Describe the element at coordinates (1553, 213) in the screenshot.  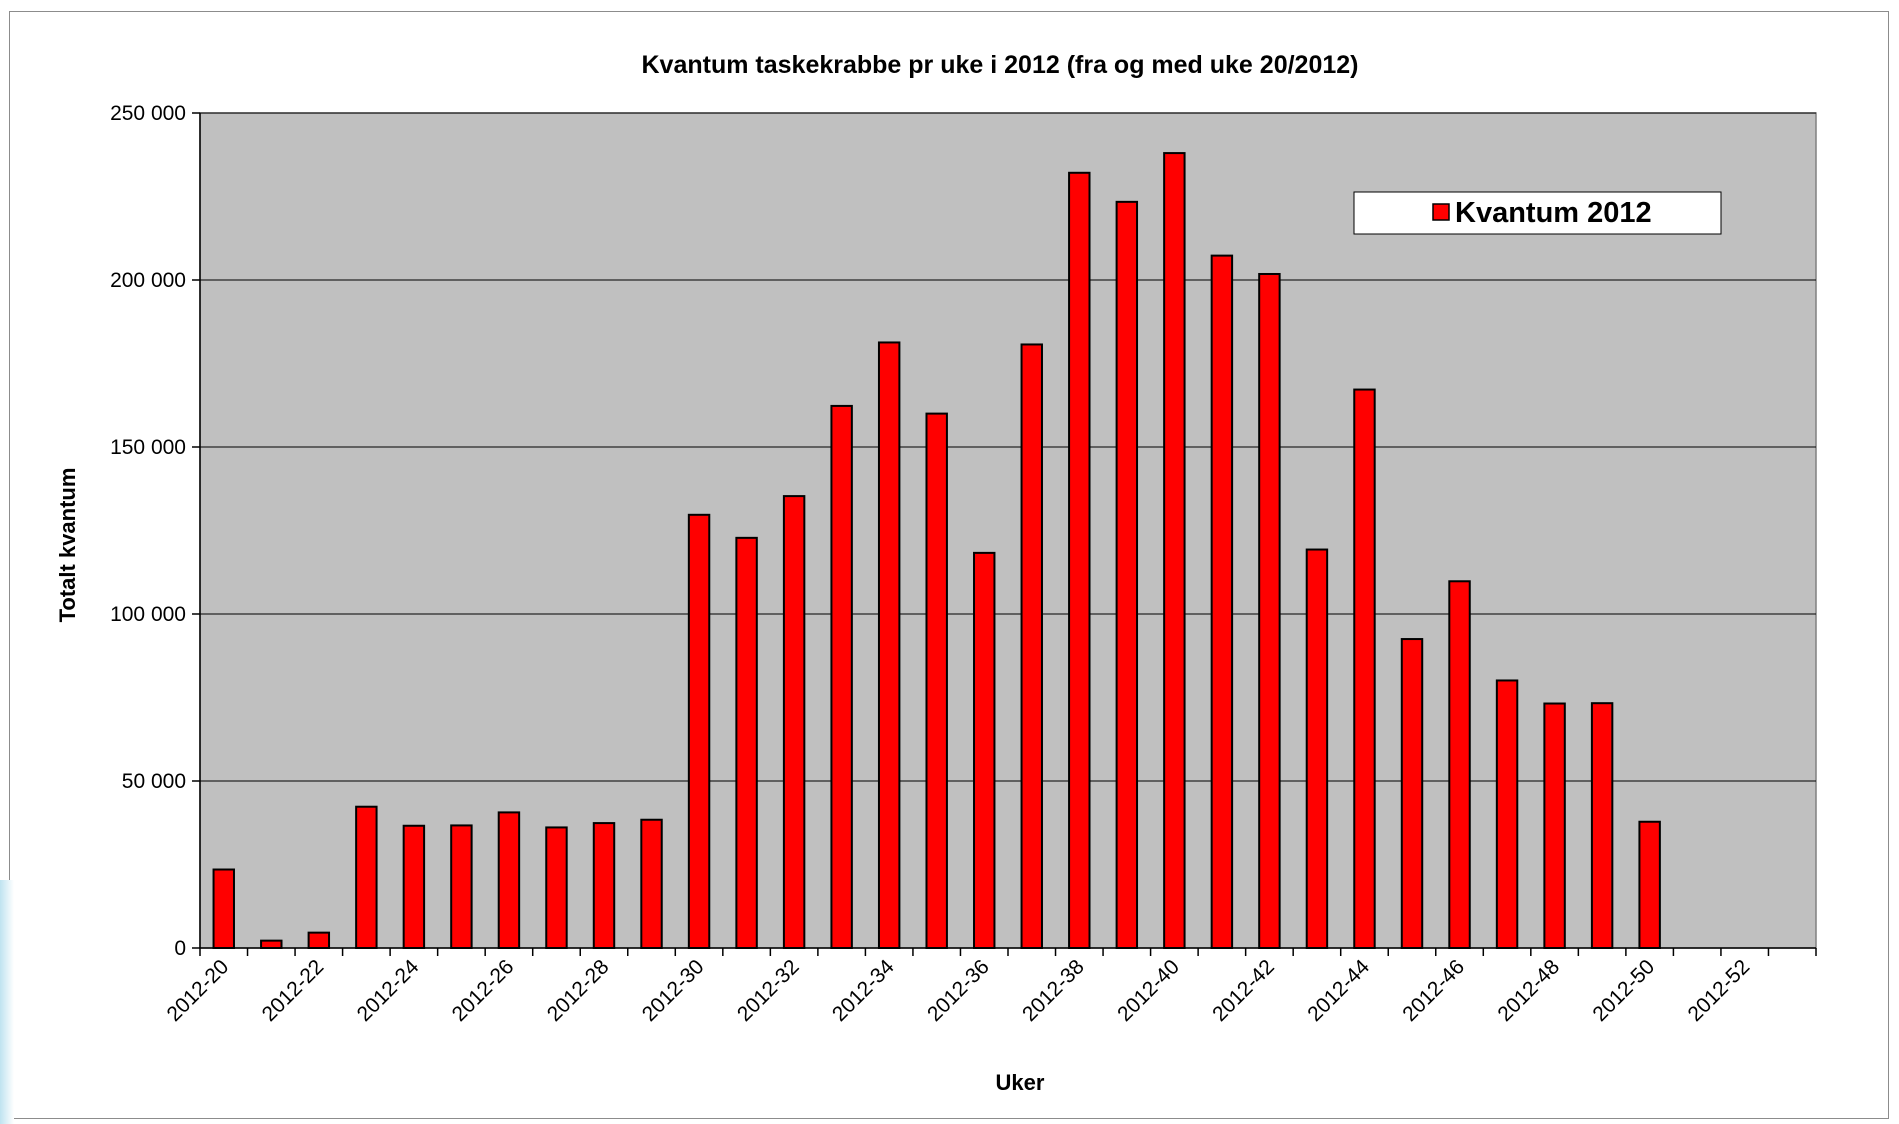
I see `legend-label: Kvantum 2012` at that location.